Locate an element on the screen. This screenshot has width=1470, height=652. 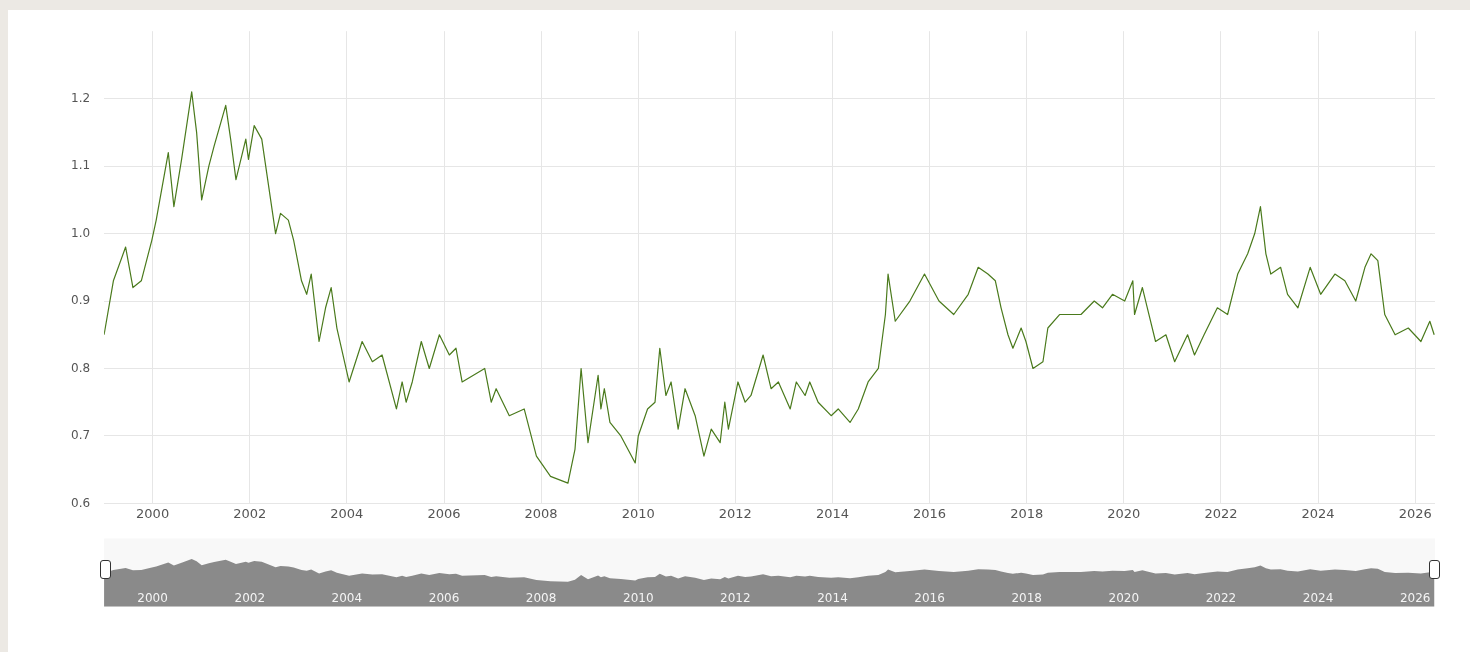
text: 2010 is located at coordinates (638, 513).